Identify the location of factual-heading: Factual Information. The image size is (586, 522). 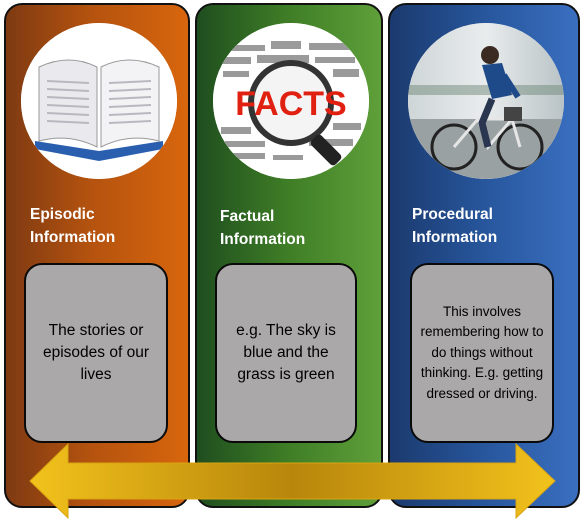
(262, 228).